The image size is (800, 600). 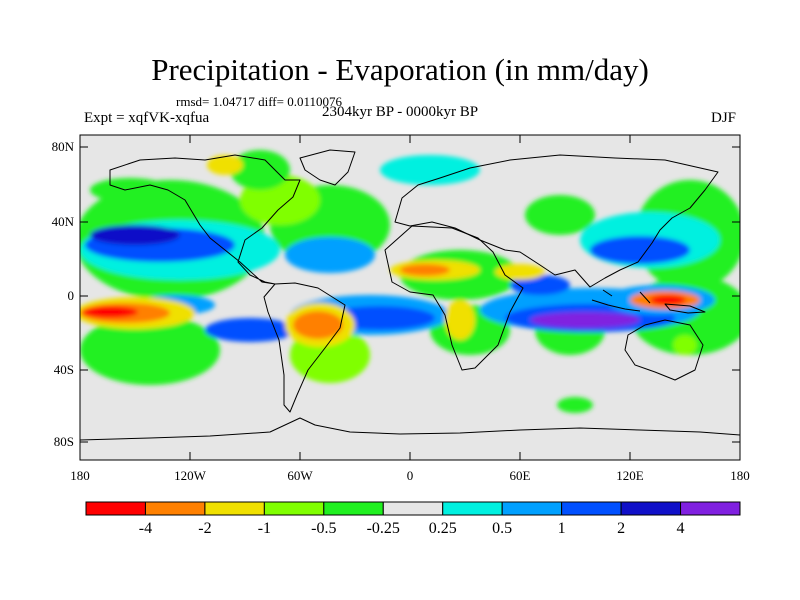 What do you see at coordinates (410, 475) in the screenshot?
I see `x-tick-label: 0` at bounding box center [410, 475].